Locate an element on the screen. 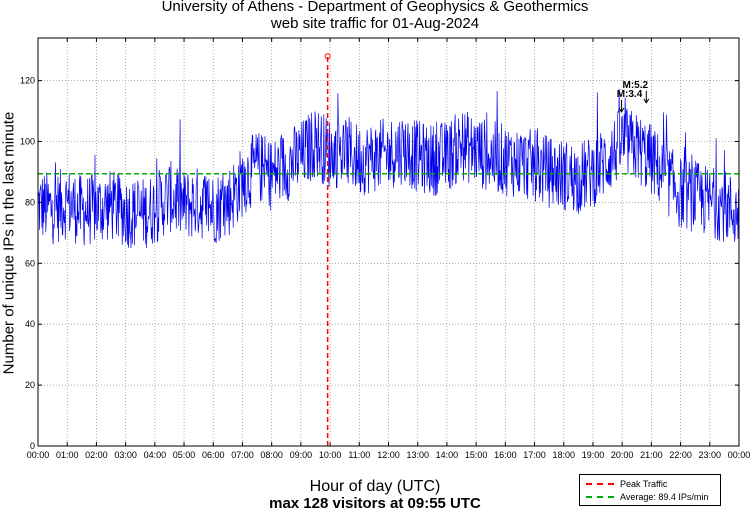 This screenshot has width=750, height=512. x-tick-label: 01:00 is located at coordinates (67, 455).